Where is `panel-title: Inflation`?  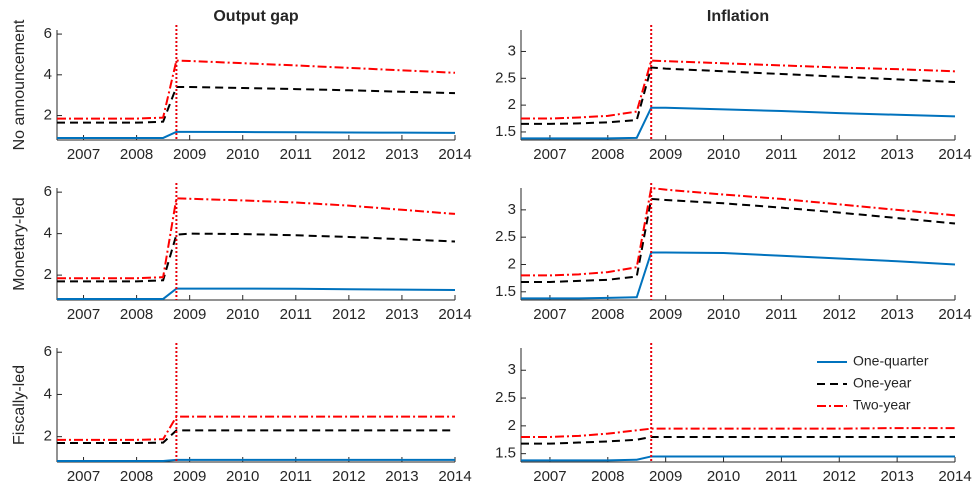
panel-title: Inflation is located at coordinates (738, 16).